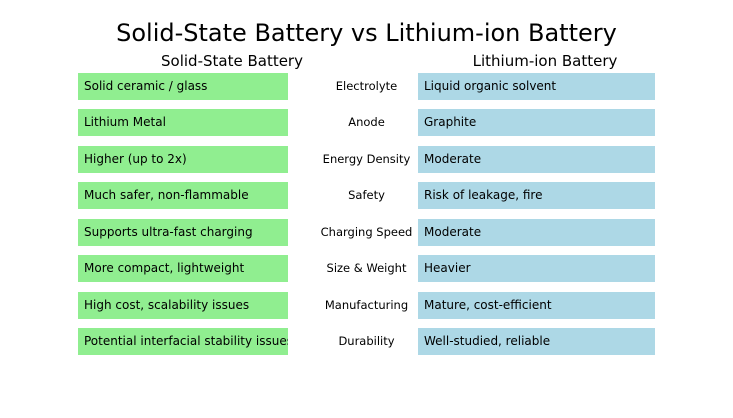 The height and width of the screenshot is (418, 733). I want to click on solid-state-cell: More compact, lightweight, so click(183, 268).